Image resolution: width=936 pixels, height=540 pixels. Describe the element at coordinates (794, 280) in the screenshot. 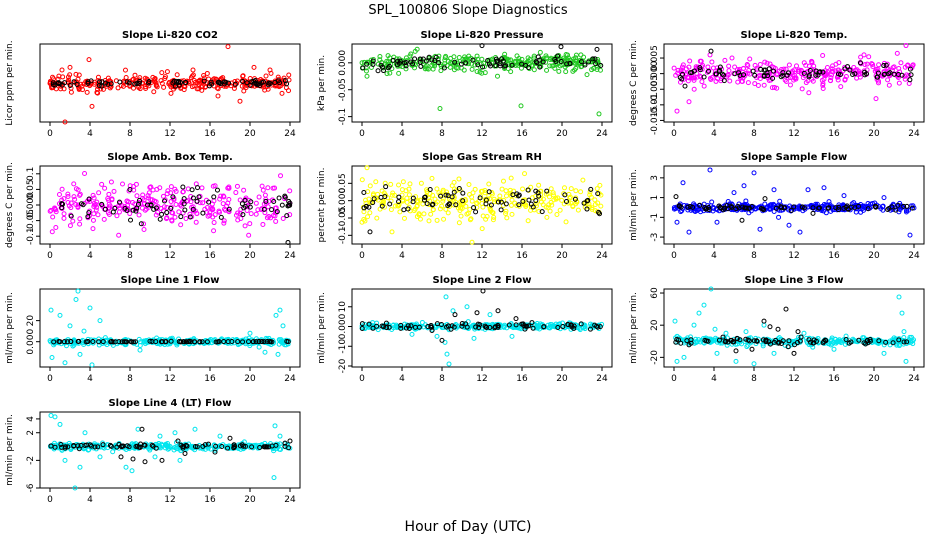

I see `panel-title: Slope Line 3 Flow` at that location.